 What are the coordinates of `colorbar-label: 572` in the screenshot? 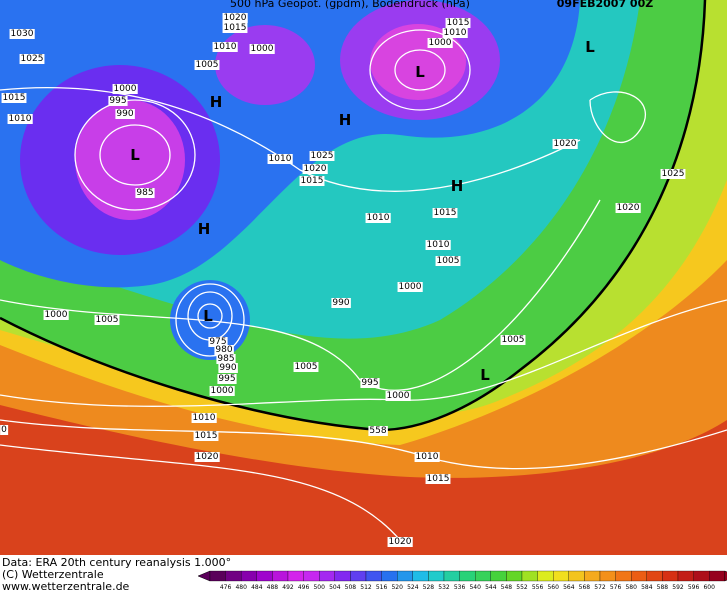 It's located at (600, 587).